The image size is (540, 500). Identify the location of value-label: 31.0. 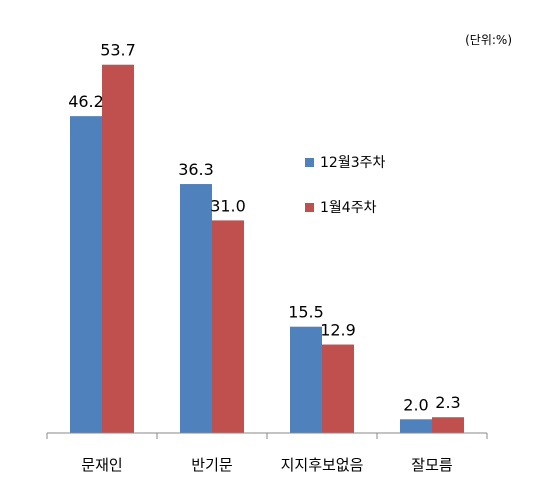
(228, 205).